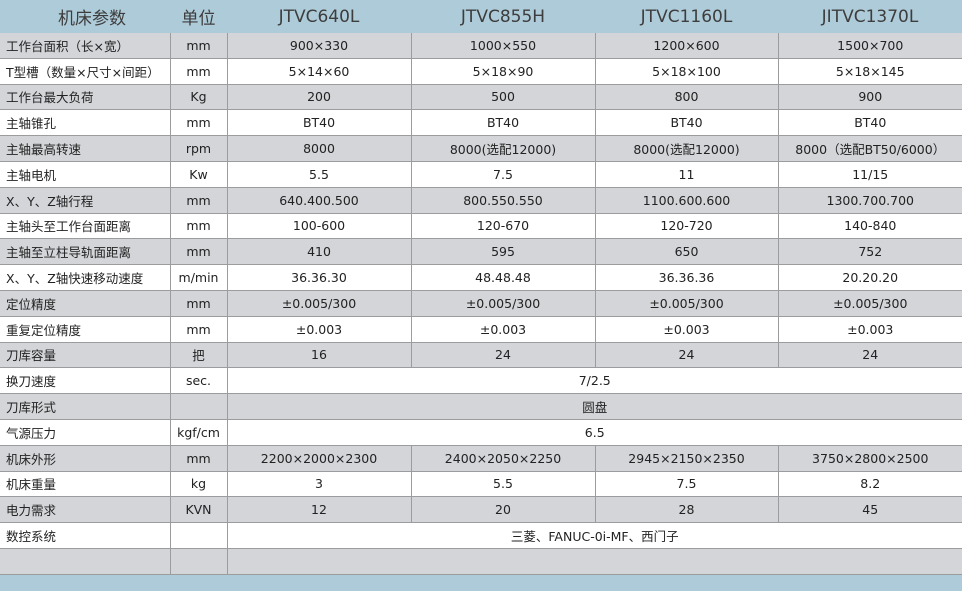 This screenshot has height=591, width=962. Describe the element at coordinates (199, 510) in the screenshot. I see `param-unit: KVN` at that location.